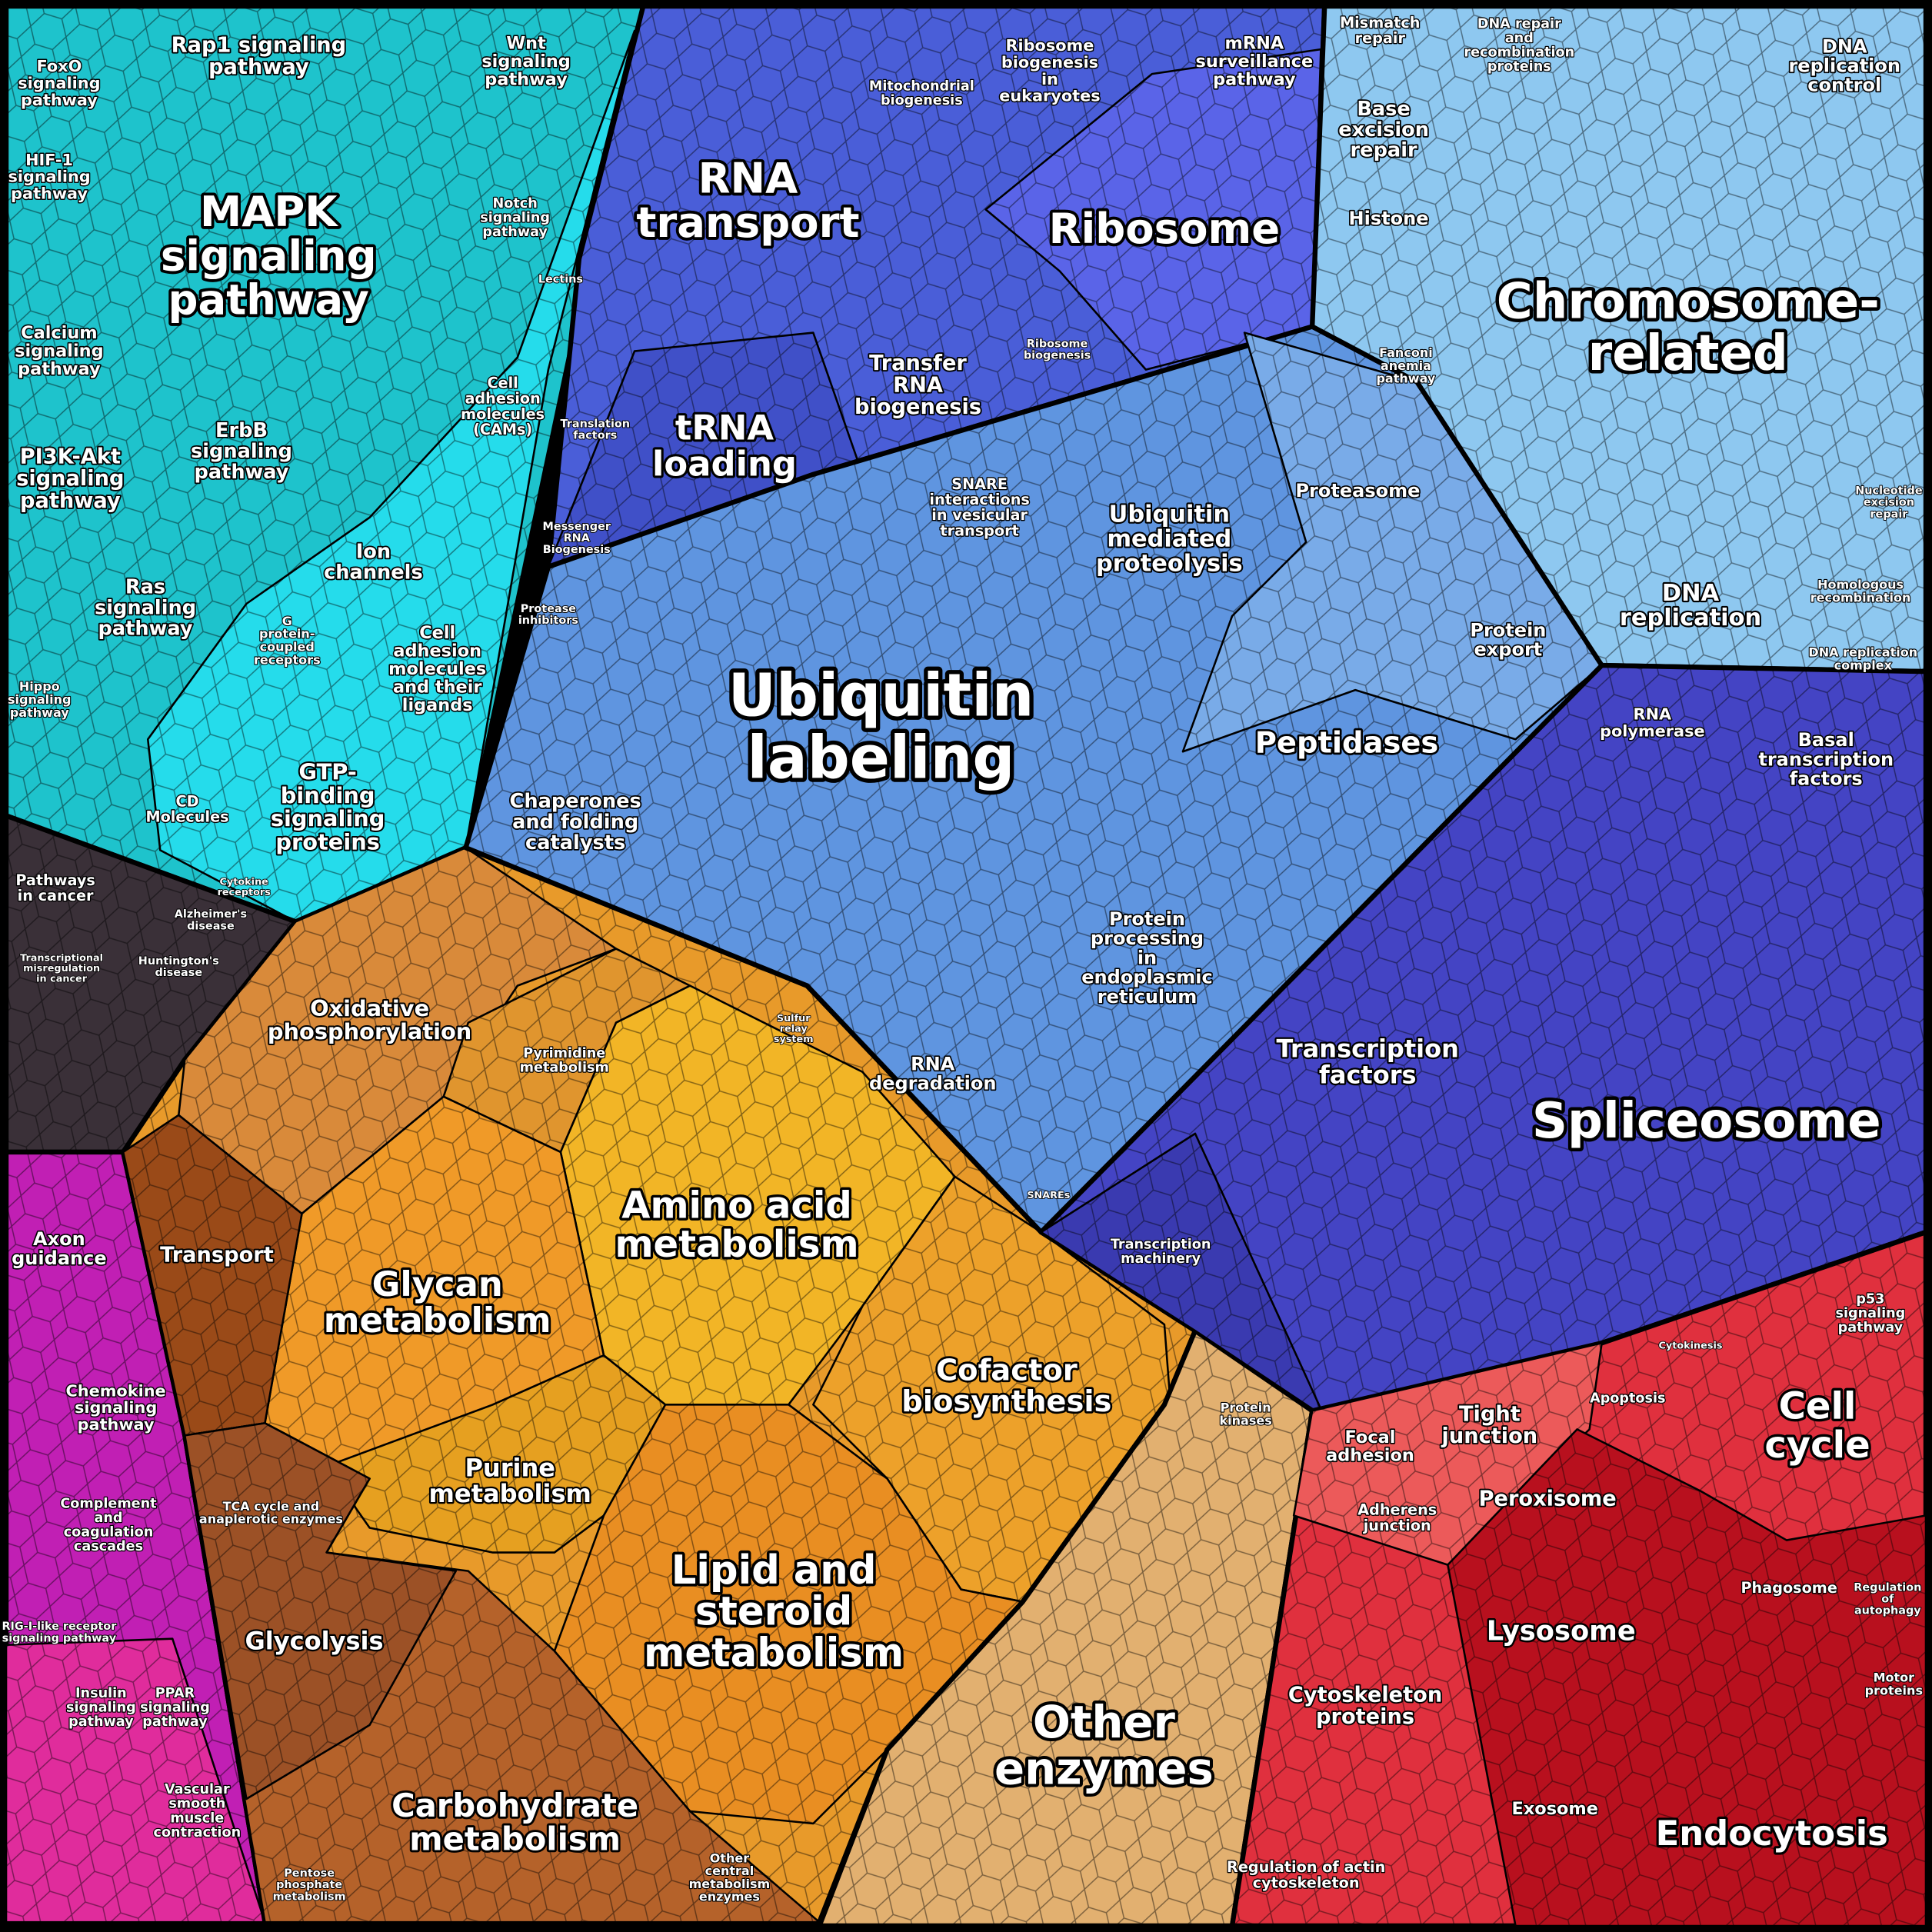  I want to click on label-line: MAPK, so click(269, 211).